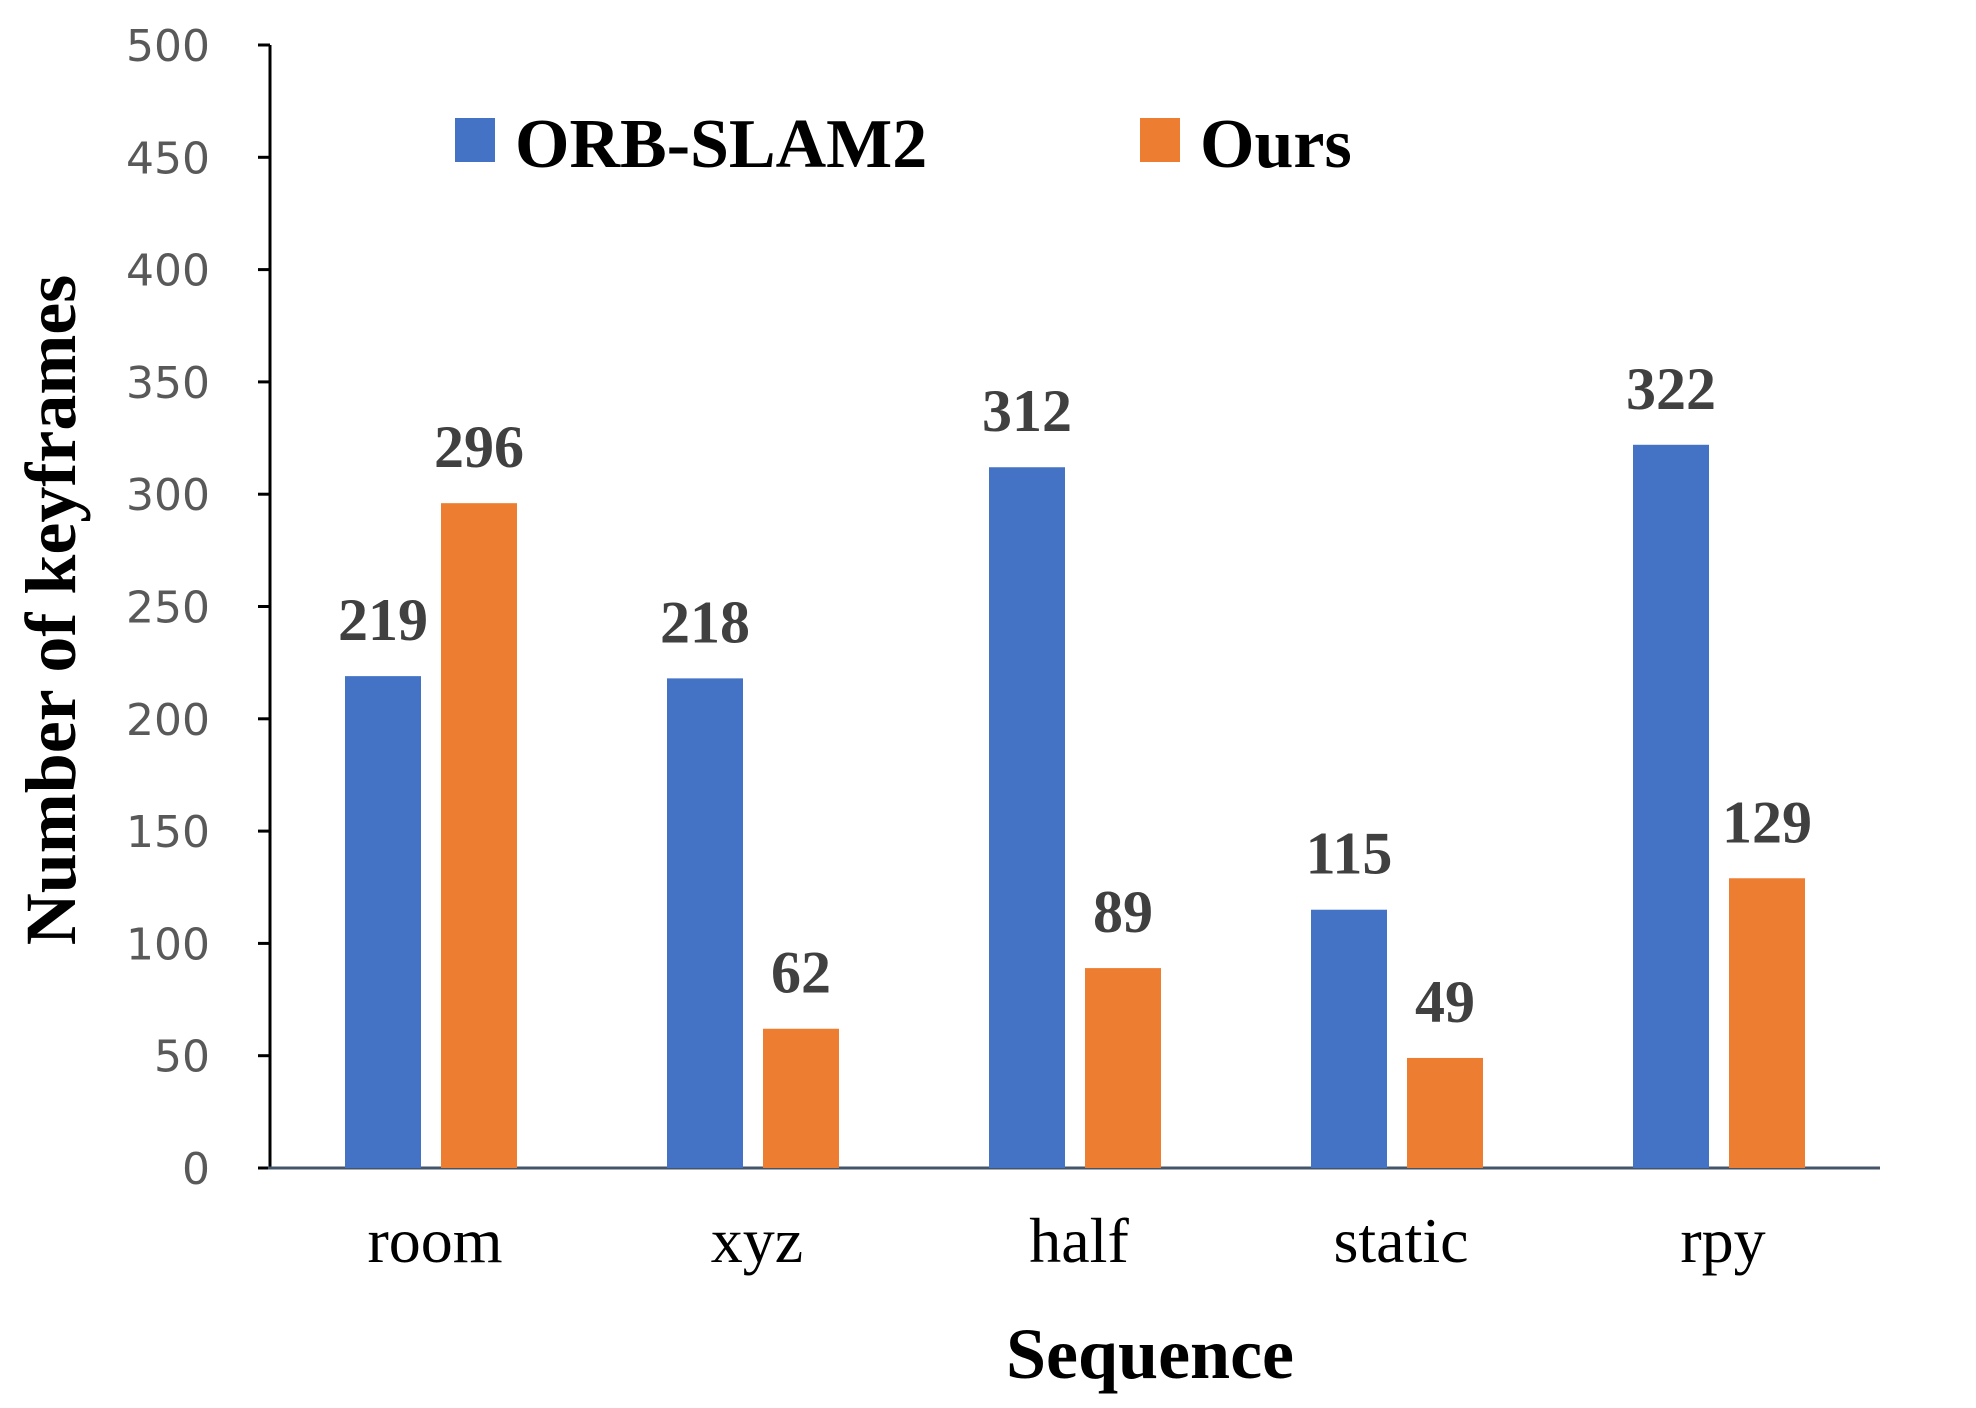 The height and width of the screenshot is (1408, 1976). I want to click on bar-ours-xyz, so click(801, 1098).